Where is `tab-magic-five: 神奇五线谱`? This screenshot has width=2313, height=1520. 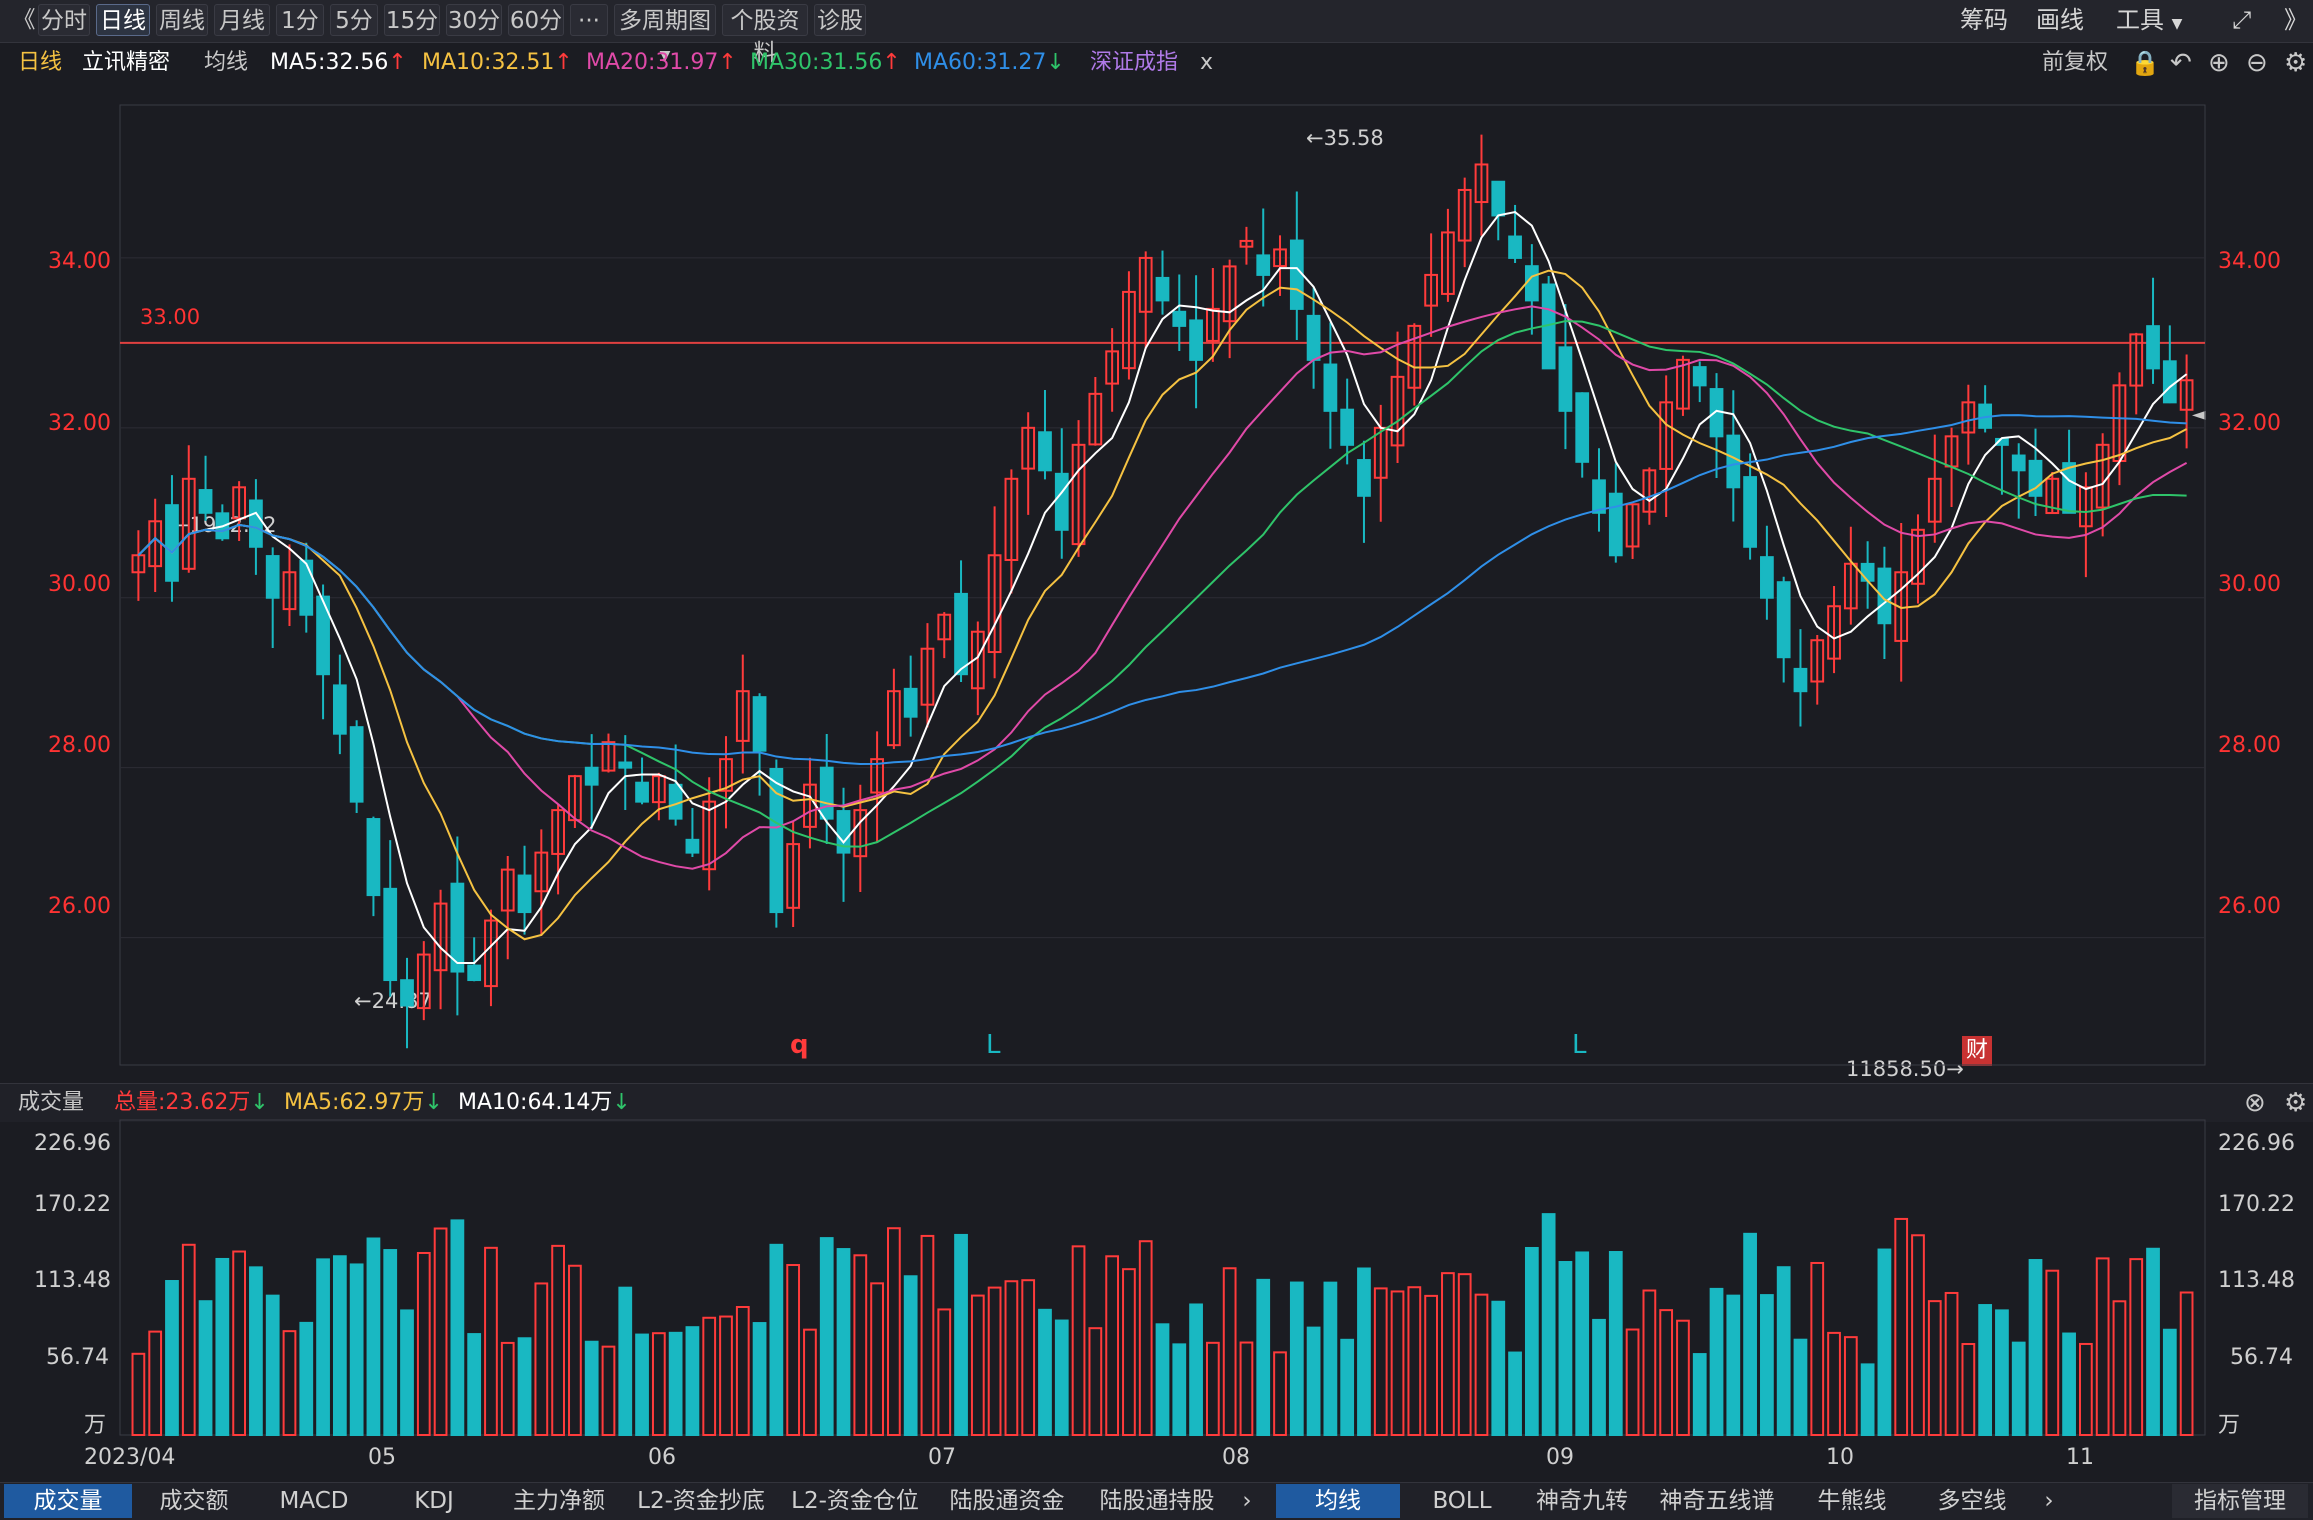
tab-magic-five: 神奇五线谱 is located at coordinates (1717, 1501).